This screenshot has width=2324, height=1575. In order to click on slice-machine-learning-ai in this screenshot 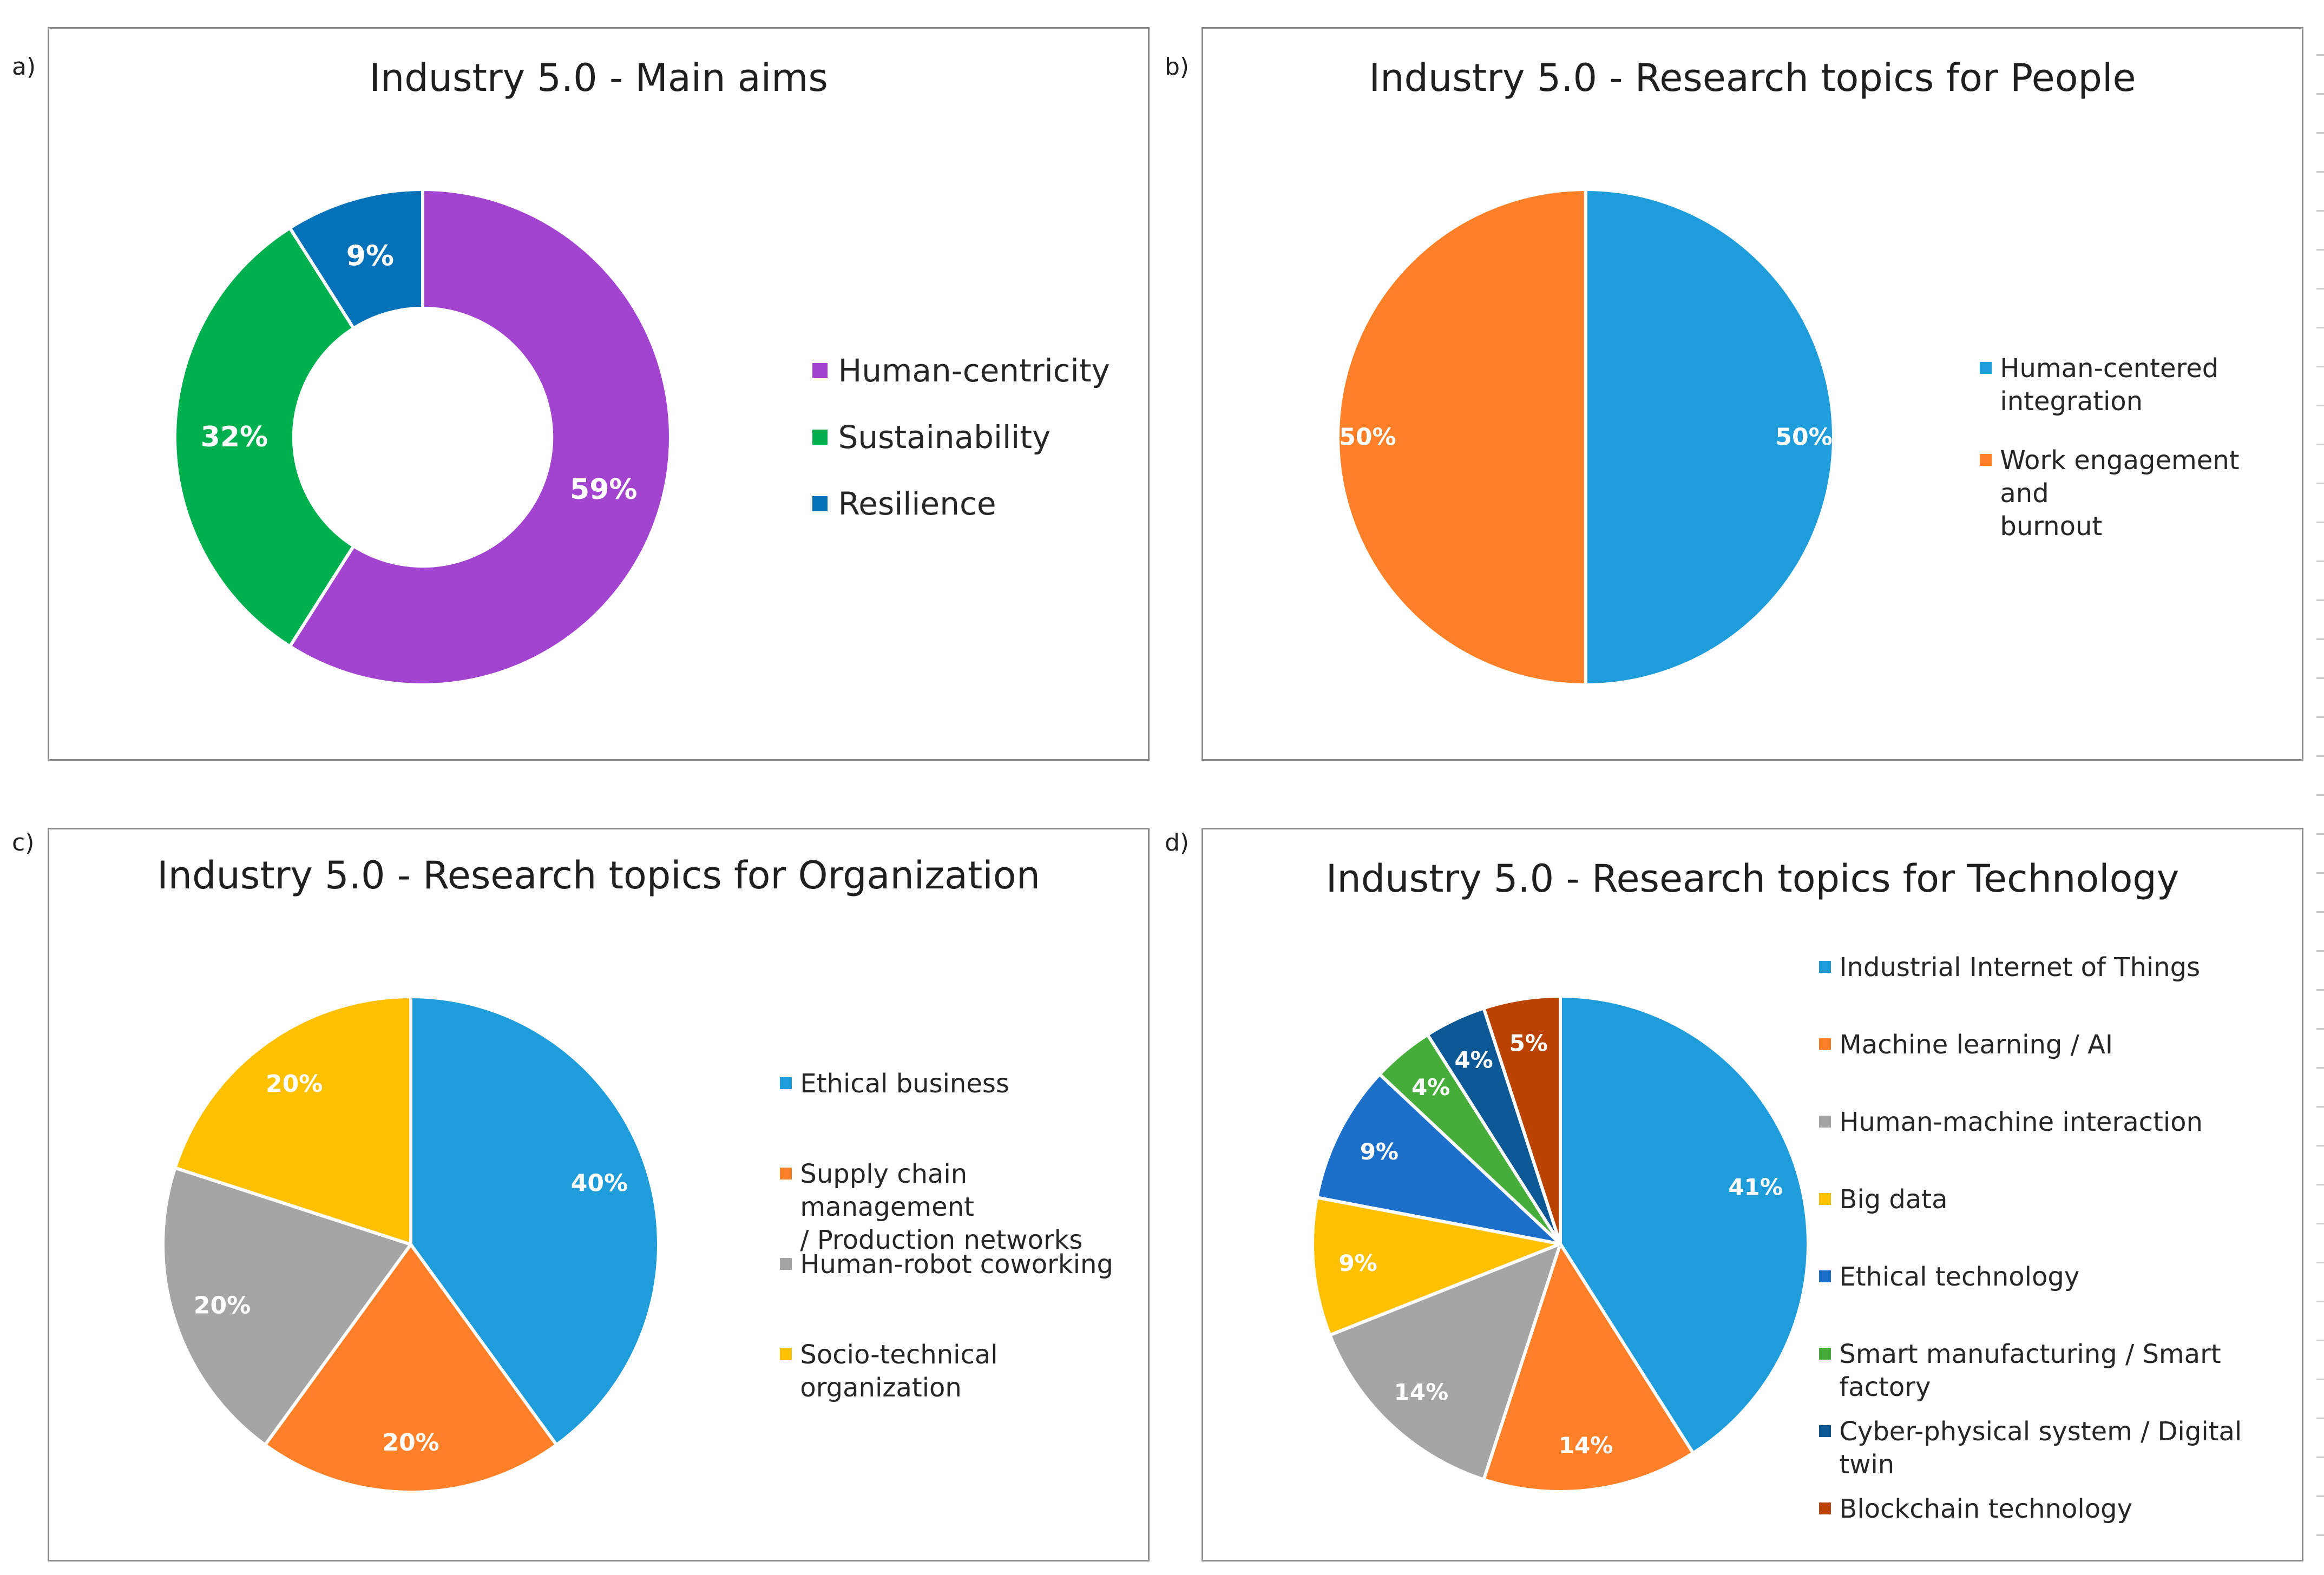, I will do `click(1589, 1368)`.